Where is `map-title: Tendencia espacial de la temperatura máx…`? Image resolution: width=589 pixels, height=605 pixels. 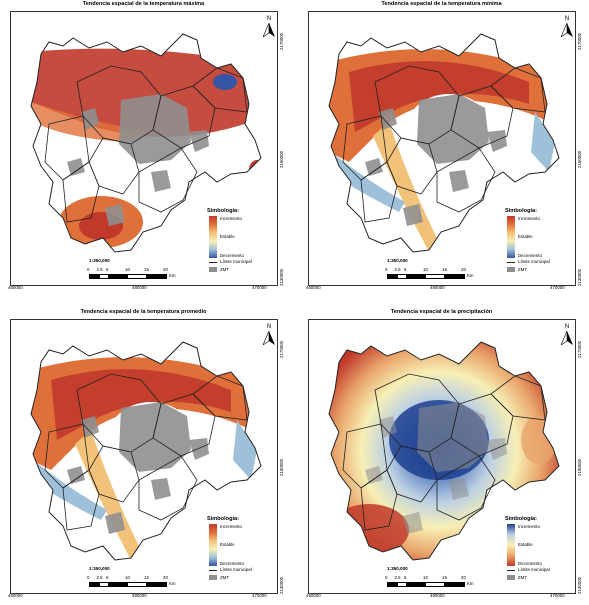 map-title: Tendencia espacial de la temperatura máx… is located at coordinates (143, 4).